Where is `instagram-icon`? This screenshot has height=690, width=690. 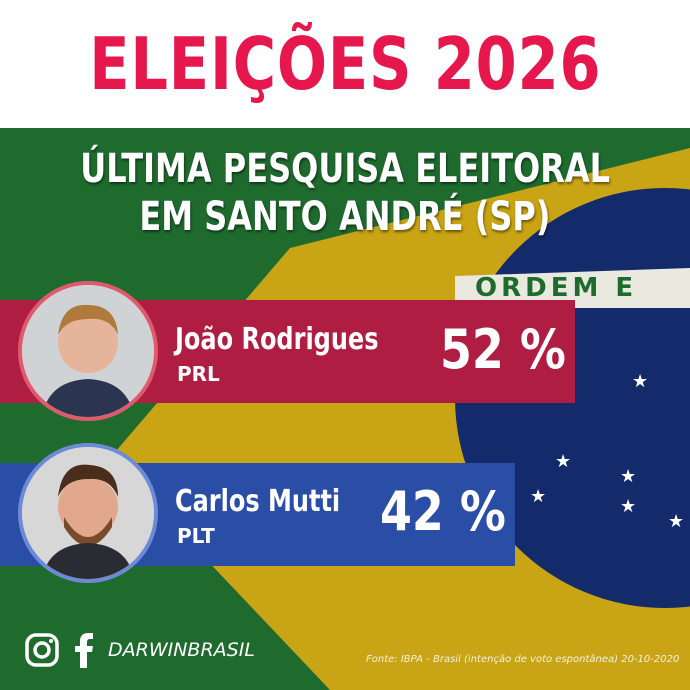
instagram-icon is located at coordinates (42, 650).